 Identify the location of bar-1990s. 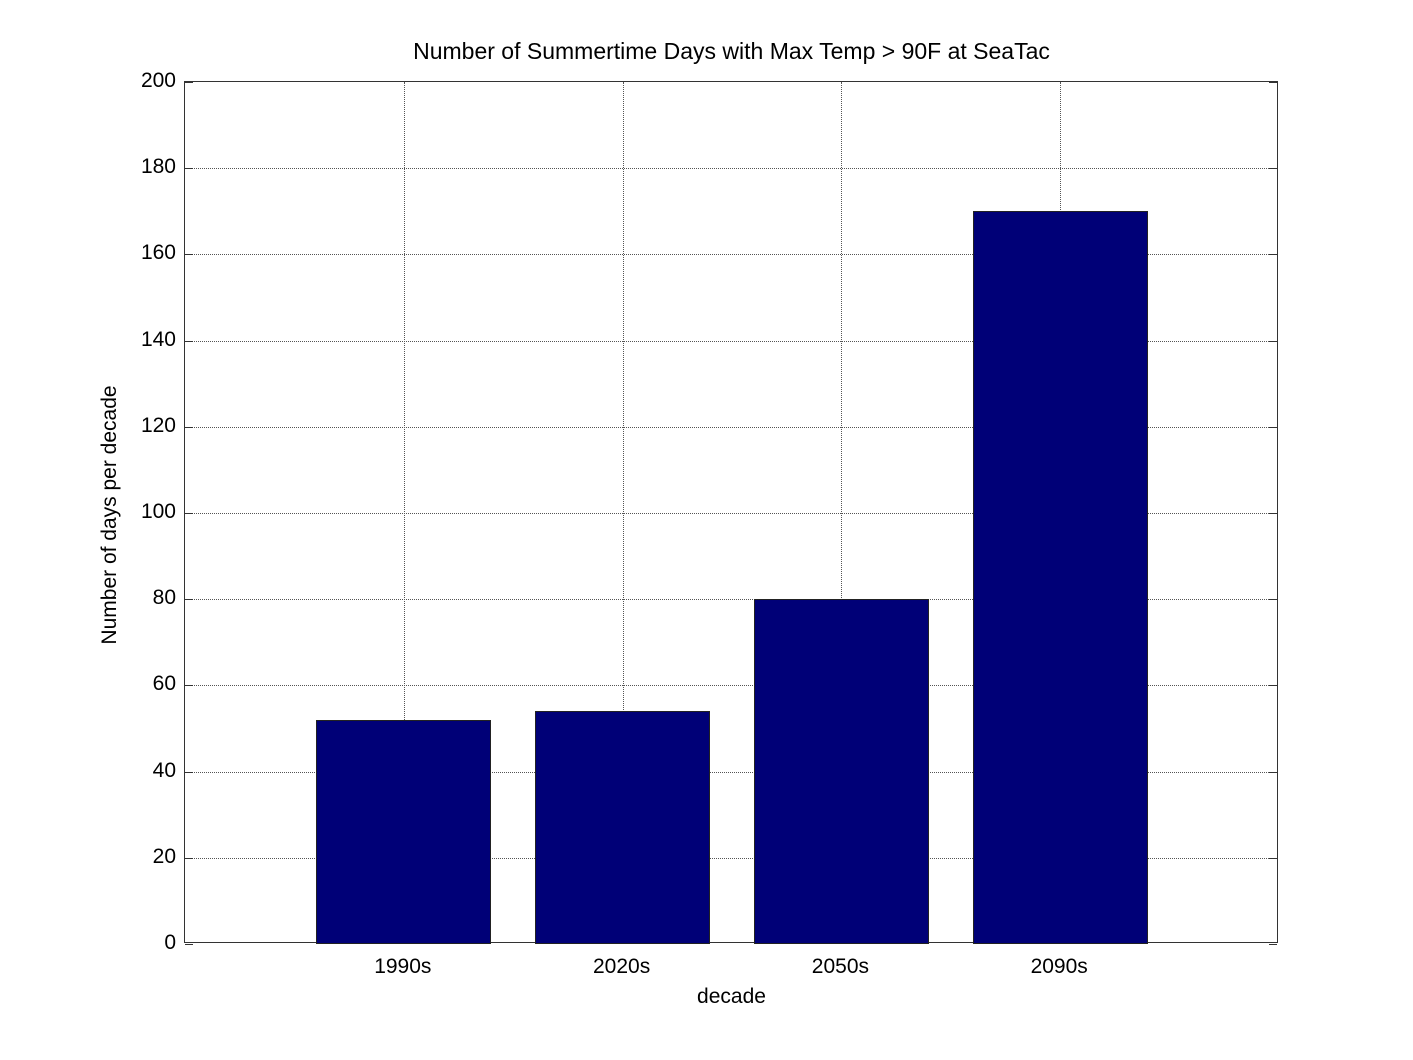
(404, 831).